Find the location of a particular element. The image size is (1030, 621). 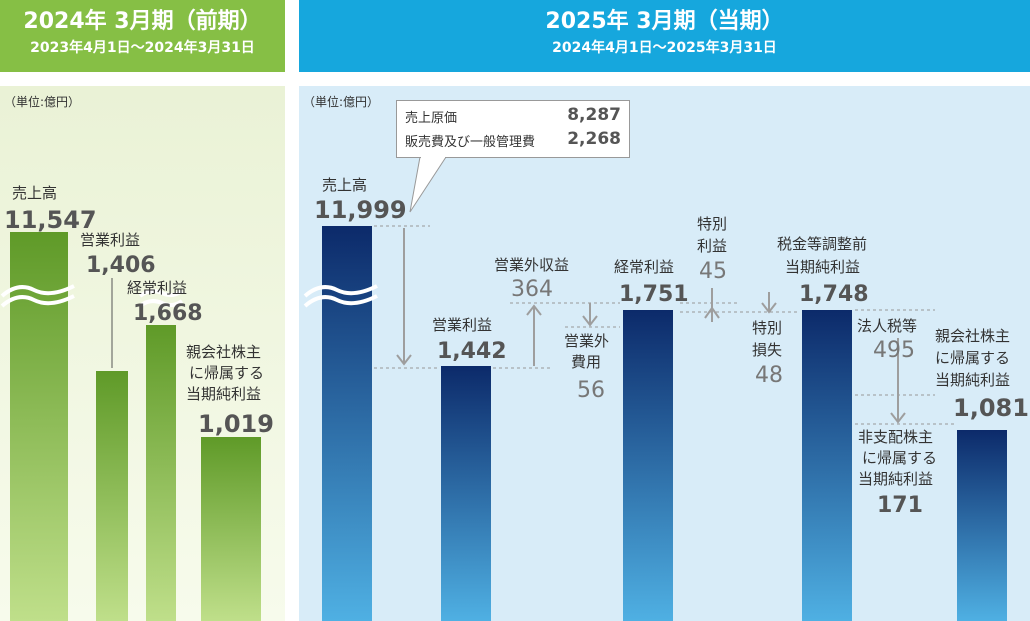

prev-unit-label: （単位:億円） is located at coordinates (42, 102).